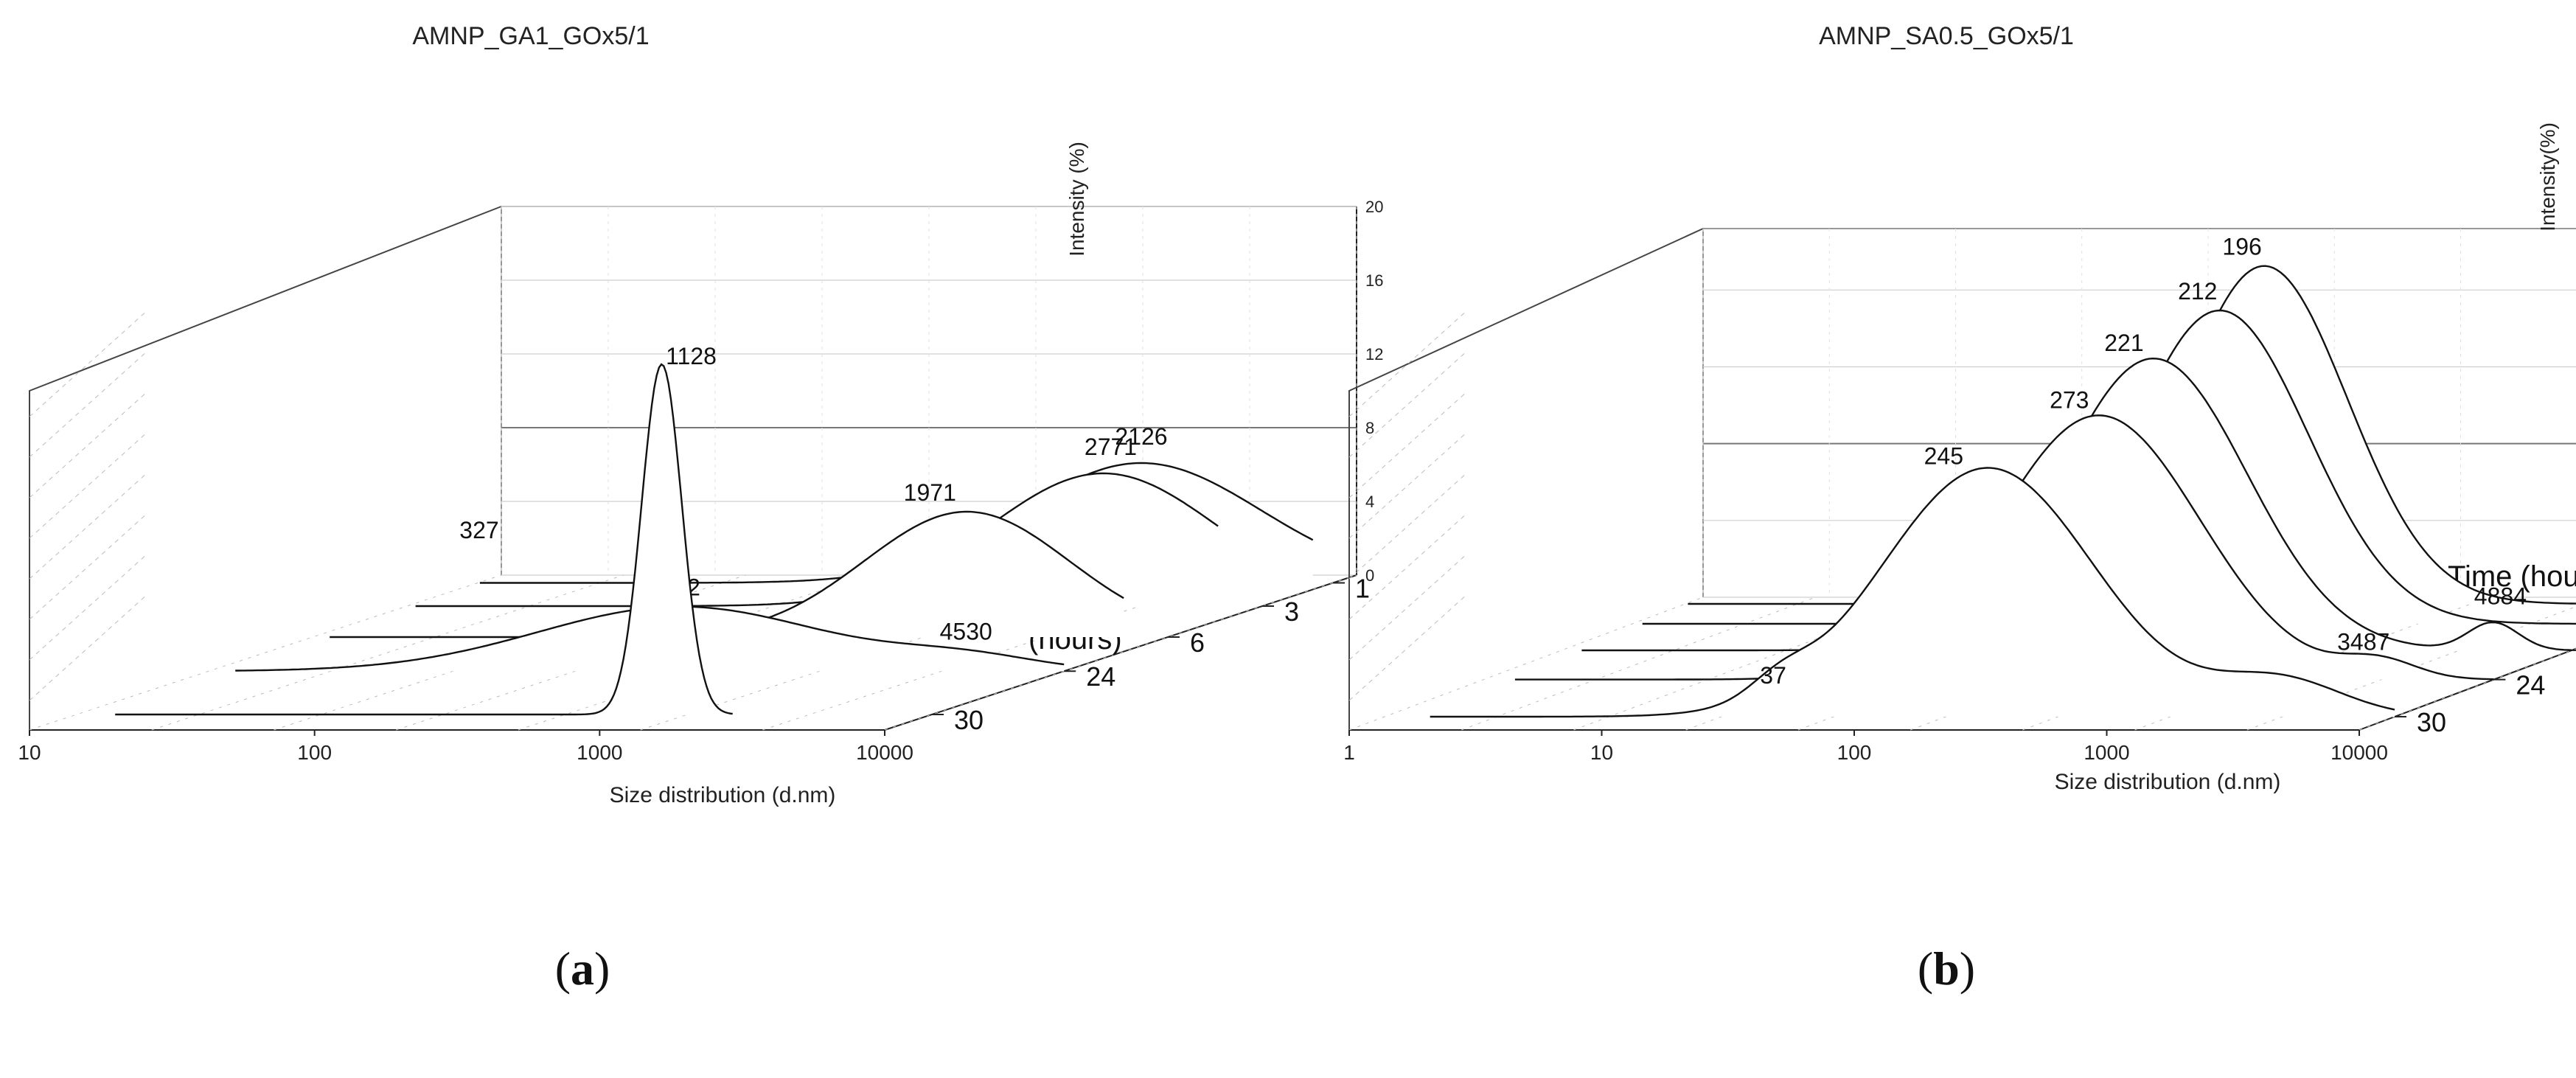 The width and height of the screenshot is (2576, 1078). I want to click on y-tick-label: 12, so click(1374, 354).